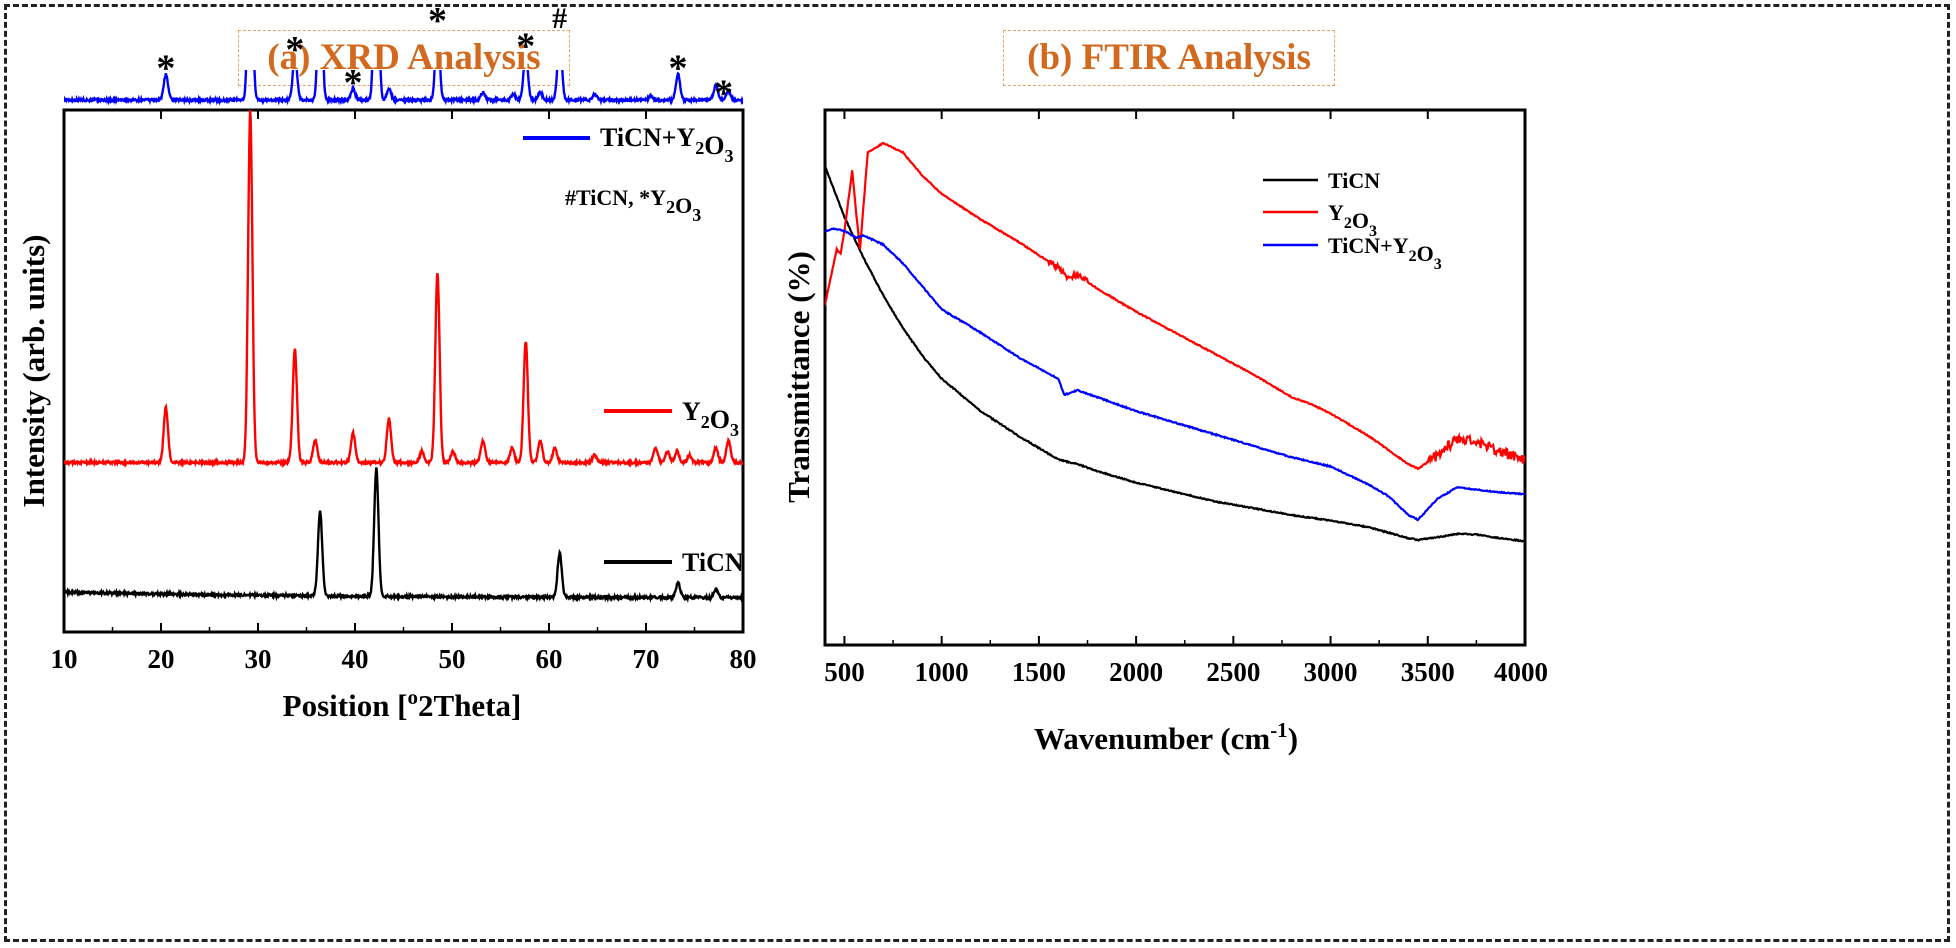 Image resolution: width=1956 pixels, height=948 pixels. What do you see at coordinates (942, 672) in the screenshot?
I see `ftir-x-tick-label: 1000` at bounding box center [942, 672].